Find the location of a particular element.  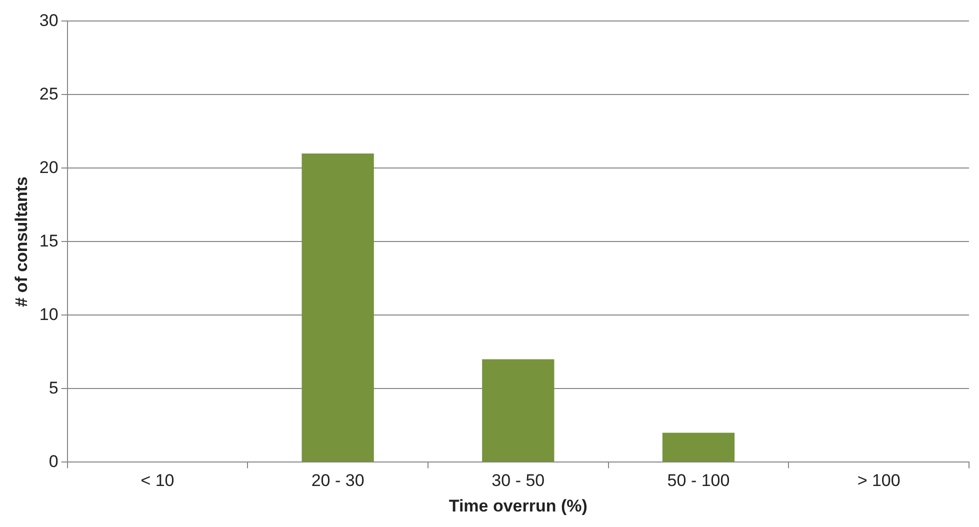

x-tick-label: < 10 is located at coordinates (157, 480).